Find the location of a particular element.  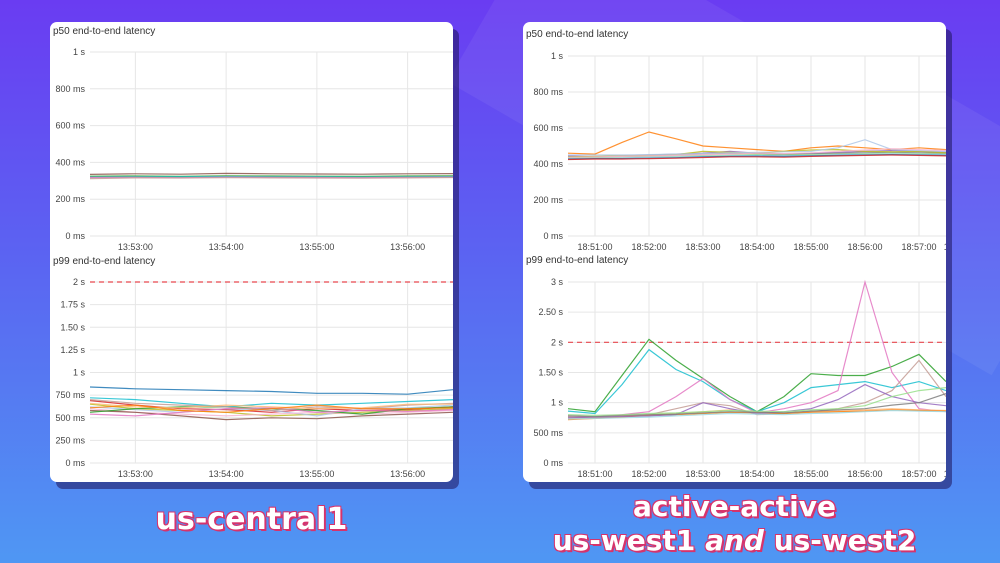

caption-right-line2: us-west1 and us-west2 is located at coordinates (734, 541).